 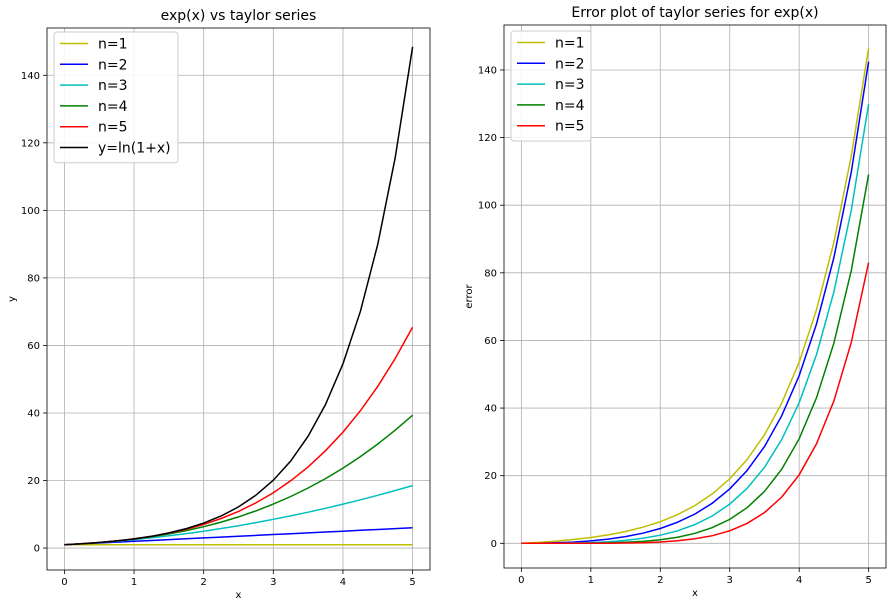 I want to click on chart-title: exp(x) vs taylor series, so click(x=239, y=16).